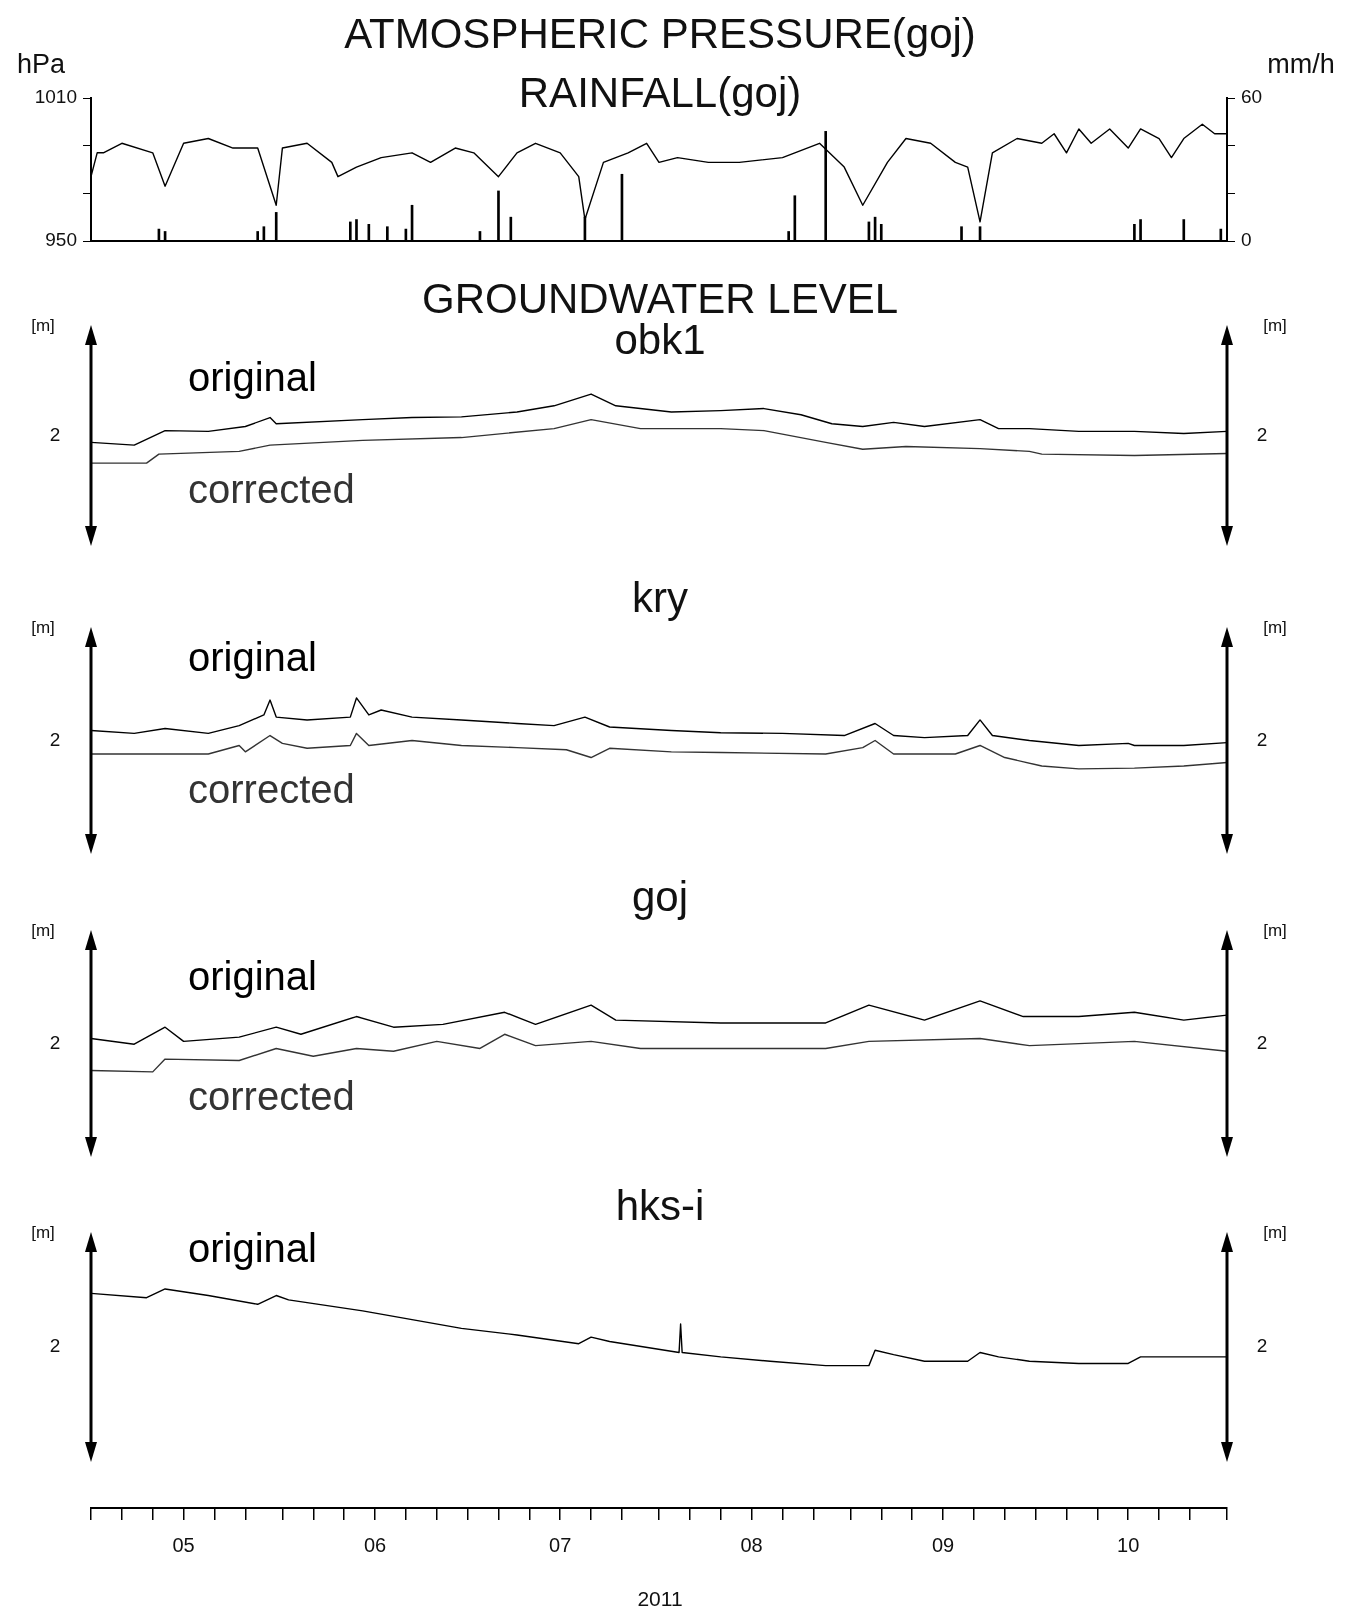  What do you see at coordinates (751, 1544) in the screenshot?
I see `x-tick-label: 08` at bounding box center [751, 1544].